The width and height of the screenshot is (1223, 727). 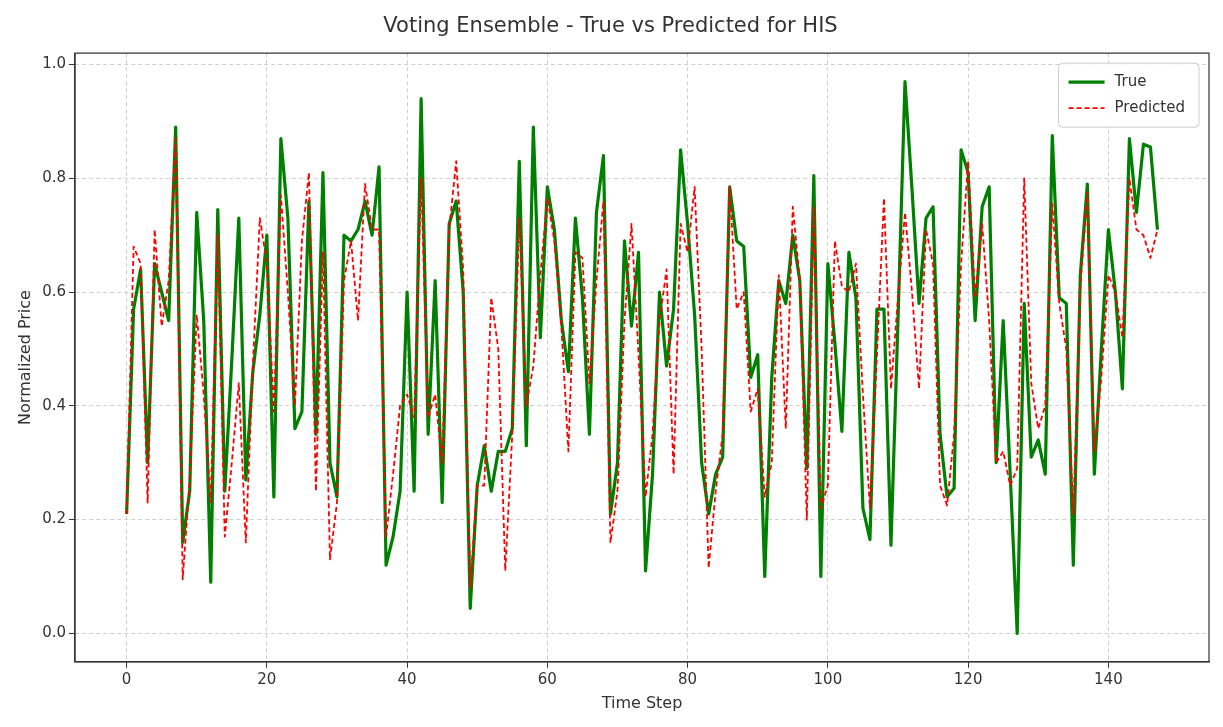 I want to click on chart-title: Voting Ensemble - True vs Predicted for HIS, so click(x=610, y=25).